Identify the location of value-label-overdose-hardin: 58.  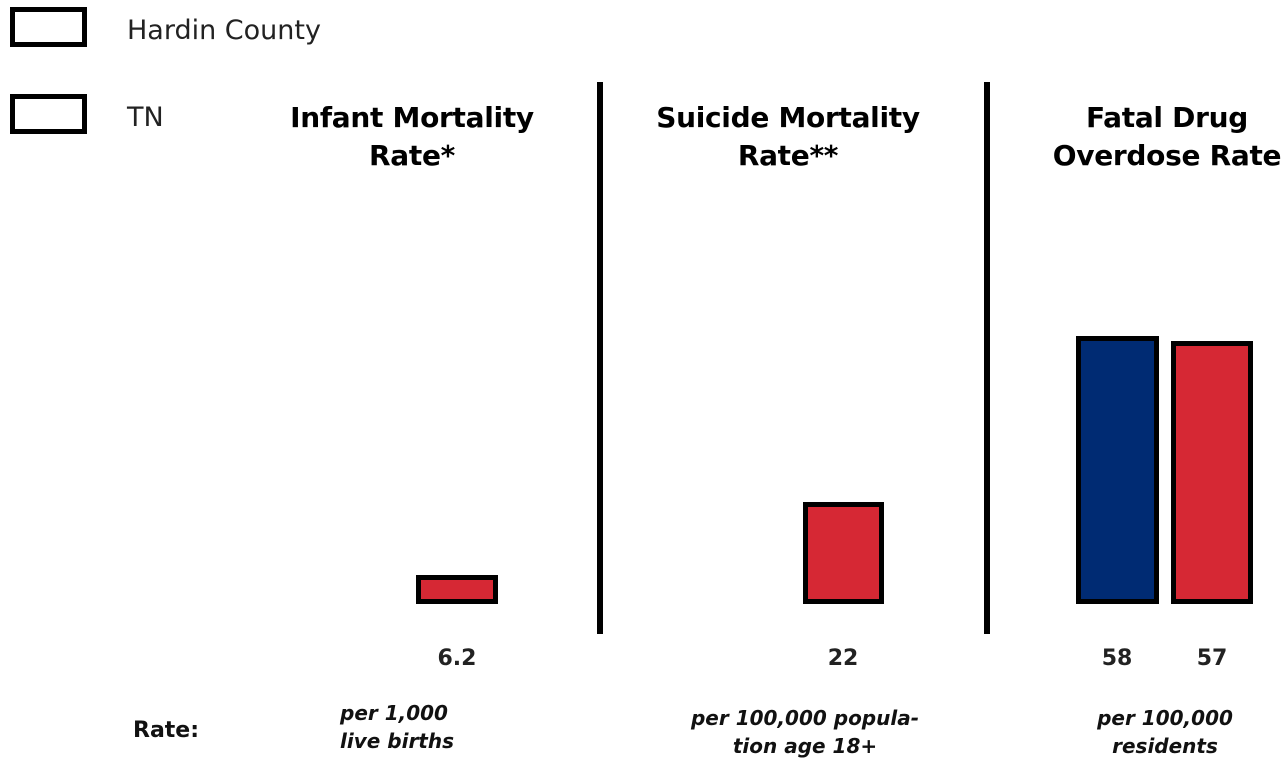
(1117, 658).